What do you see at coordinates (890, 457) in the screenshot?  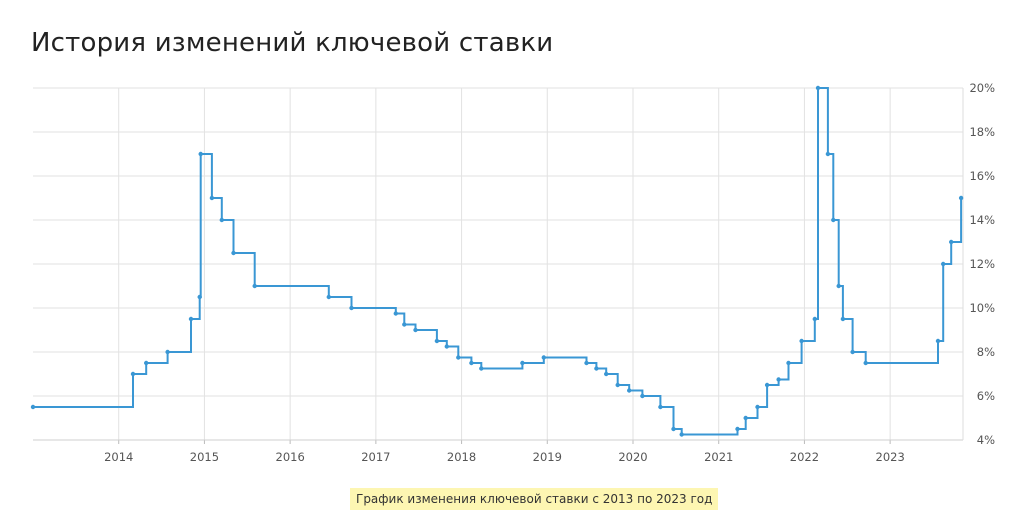 I see `x-tick-label: 2023` at bounding box center [890, 457].